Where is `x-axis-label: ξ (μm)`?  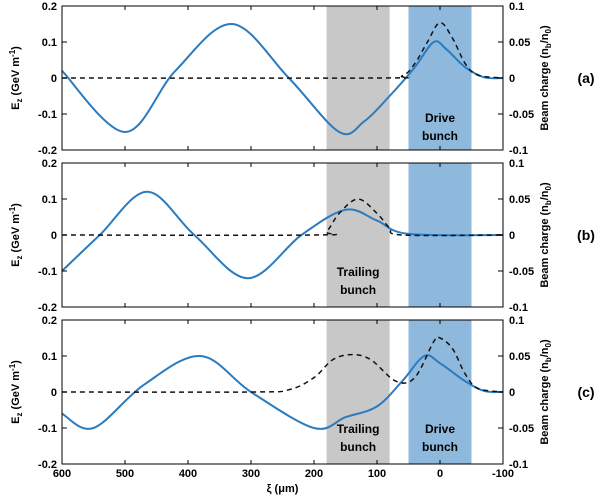
x-axis-label: ξ (μm) is located at coordinates (283, 489).